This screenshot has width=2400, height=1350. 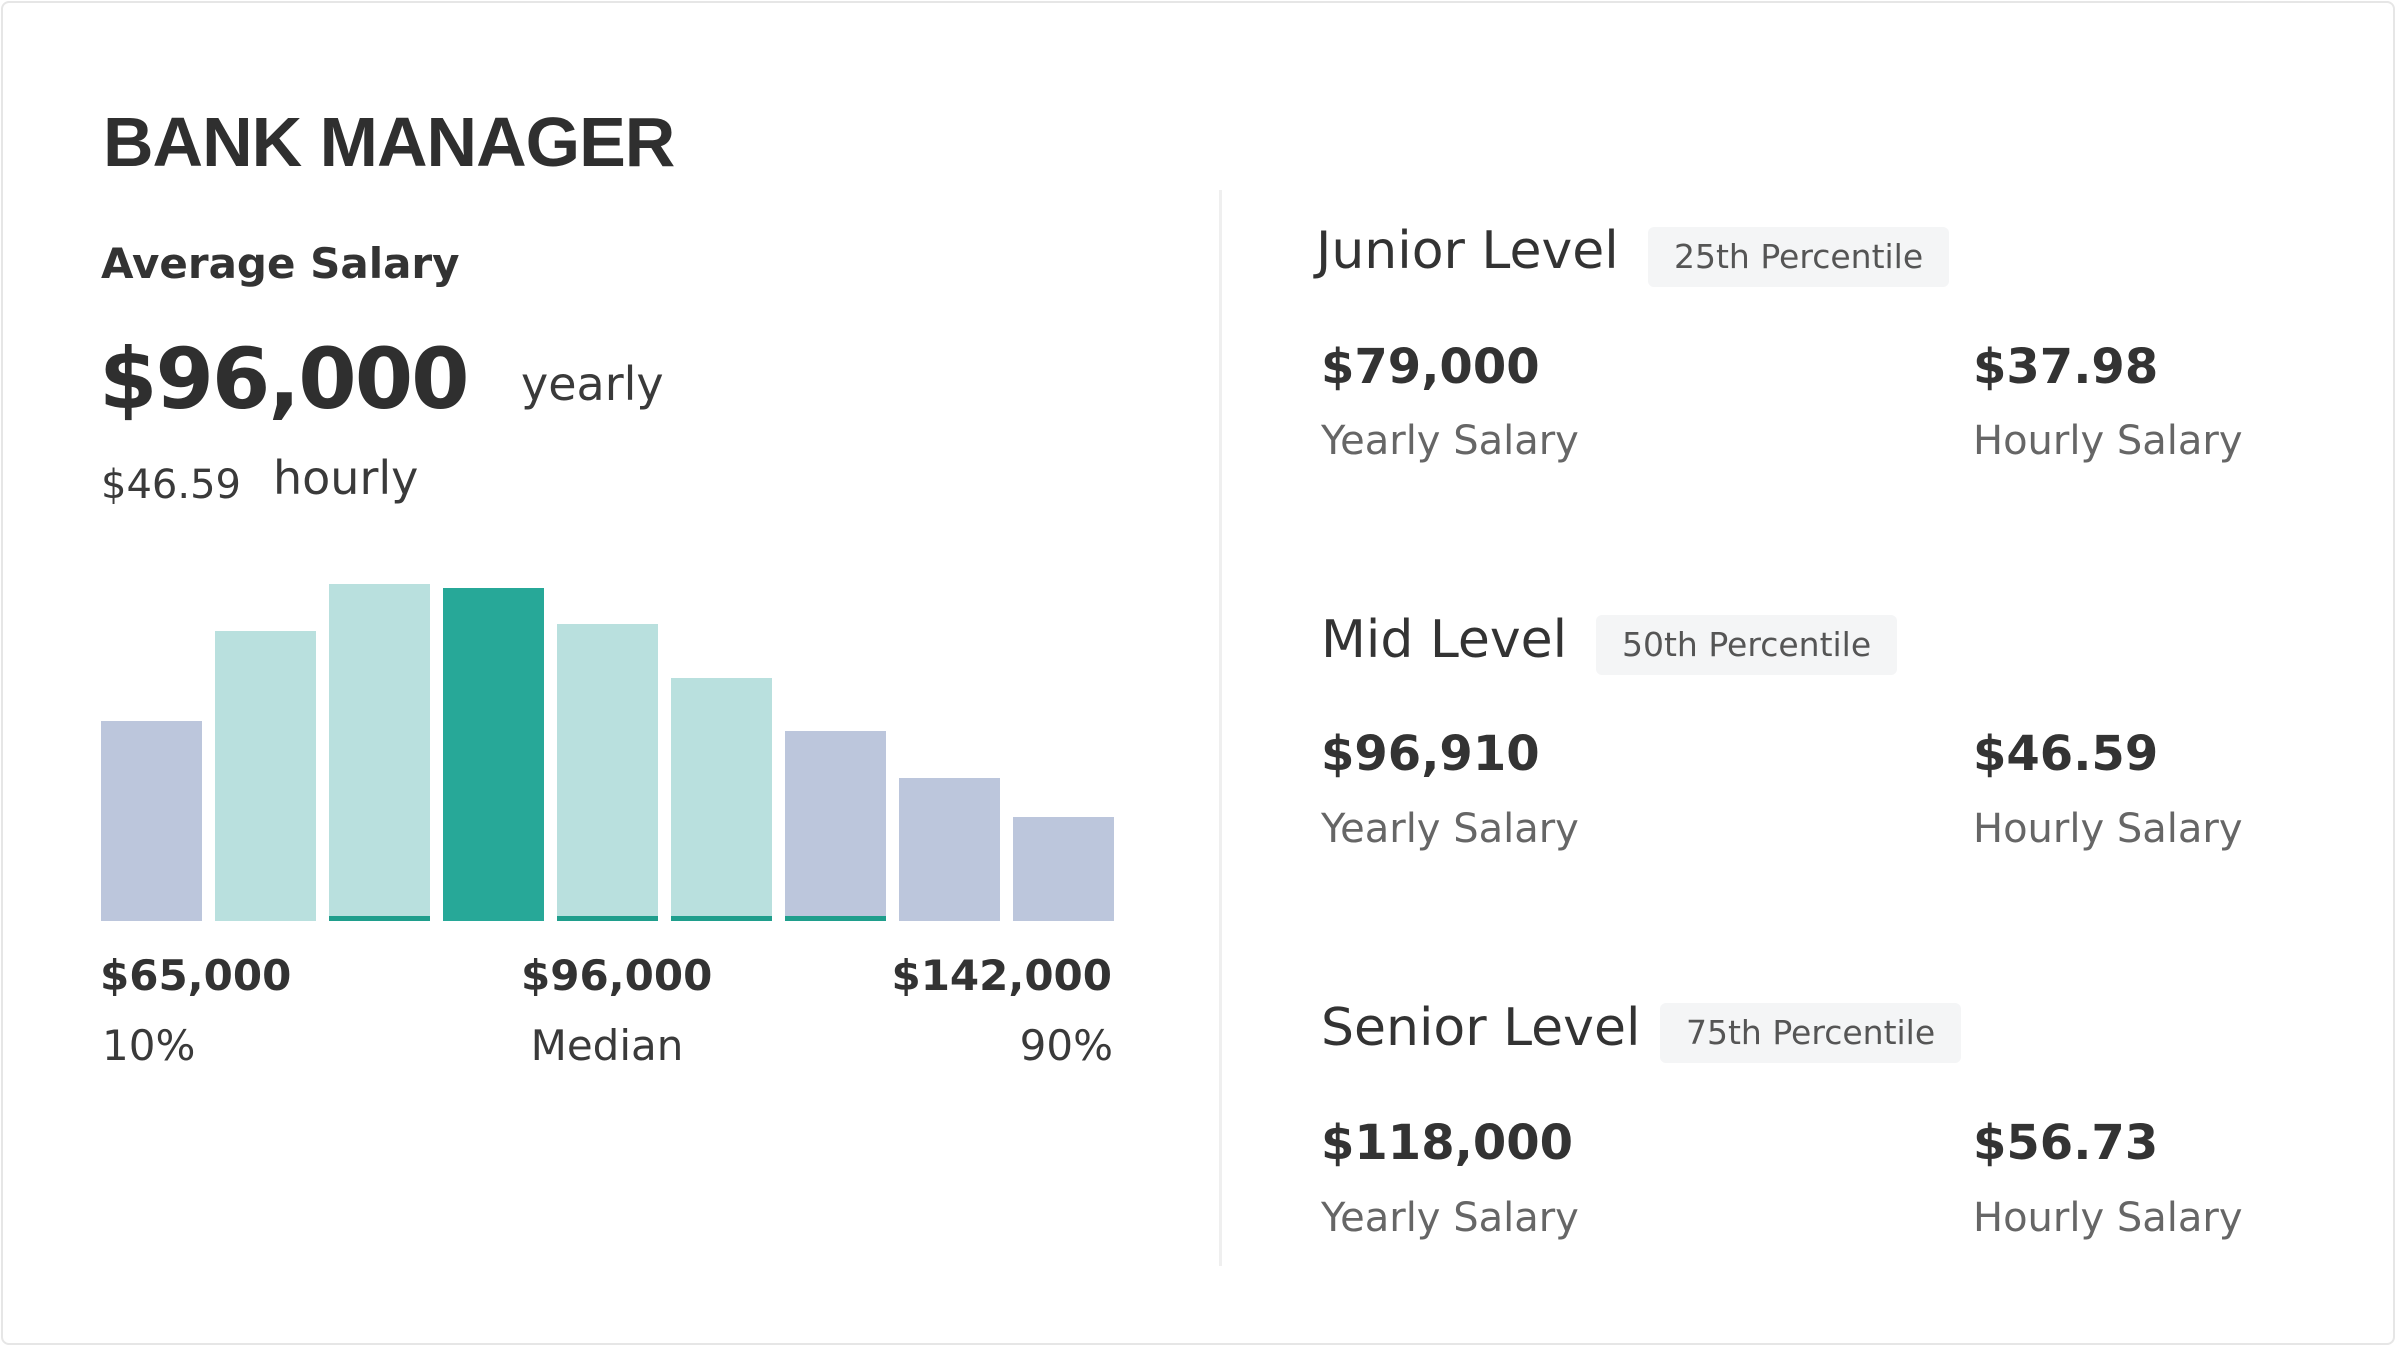 What do you see at coordinates (196, 975) in the screenshot?
I see `axis-left-value: $65,000` at bounding box center [196, 975].